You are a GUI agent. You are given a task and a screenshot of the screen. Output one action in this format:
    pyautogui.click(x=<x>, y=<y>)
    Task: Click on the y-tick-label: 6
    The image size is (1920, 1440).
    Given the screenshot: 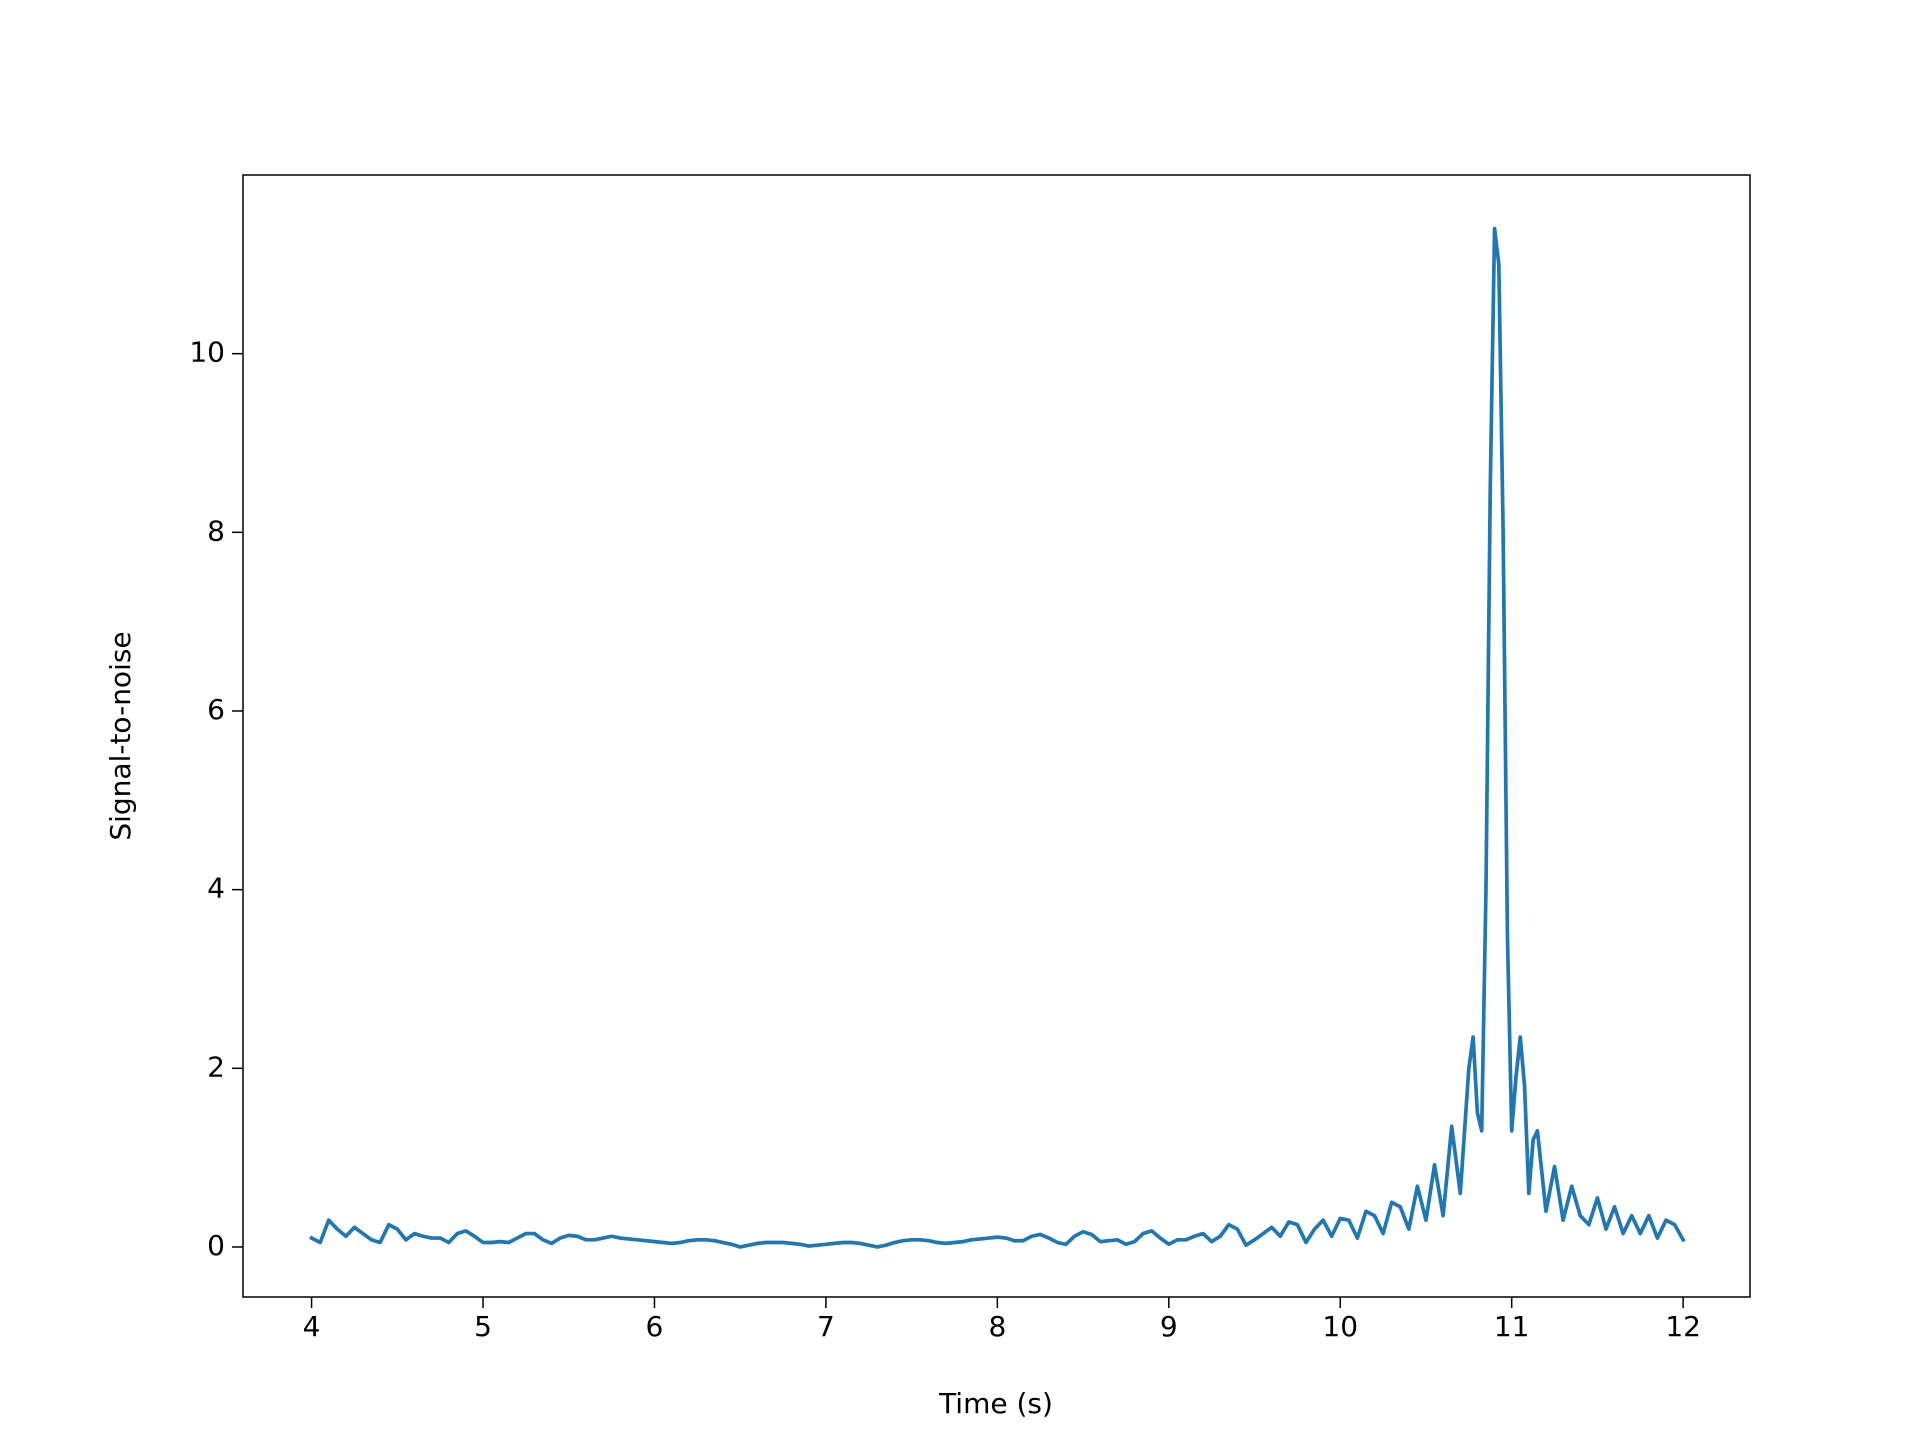 What is the action you would take?
    pyautogui.click(x=216, y=709)
    